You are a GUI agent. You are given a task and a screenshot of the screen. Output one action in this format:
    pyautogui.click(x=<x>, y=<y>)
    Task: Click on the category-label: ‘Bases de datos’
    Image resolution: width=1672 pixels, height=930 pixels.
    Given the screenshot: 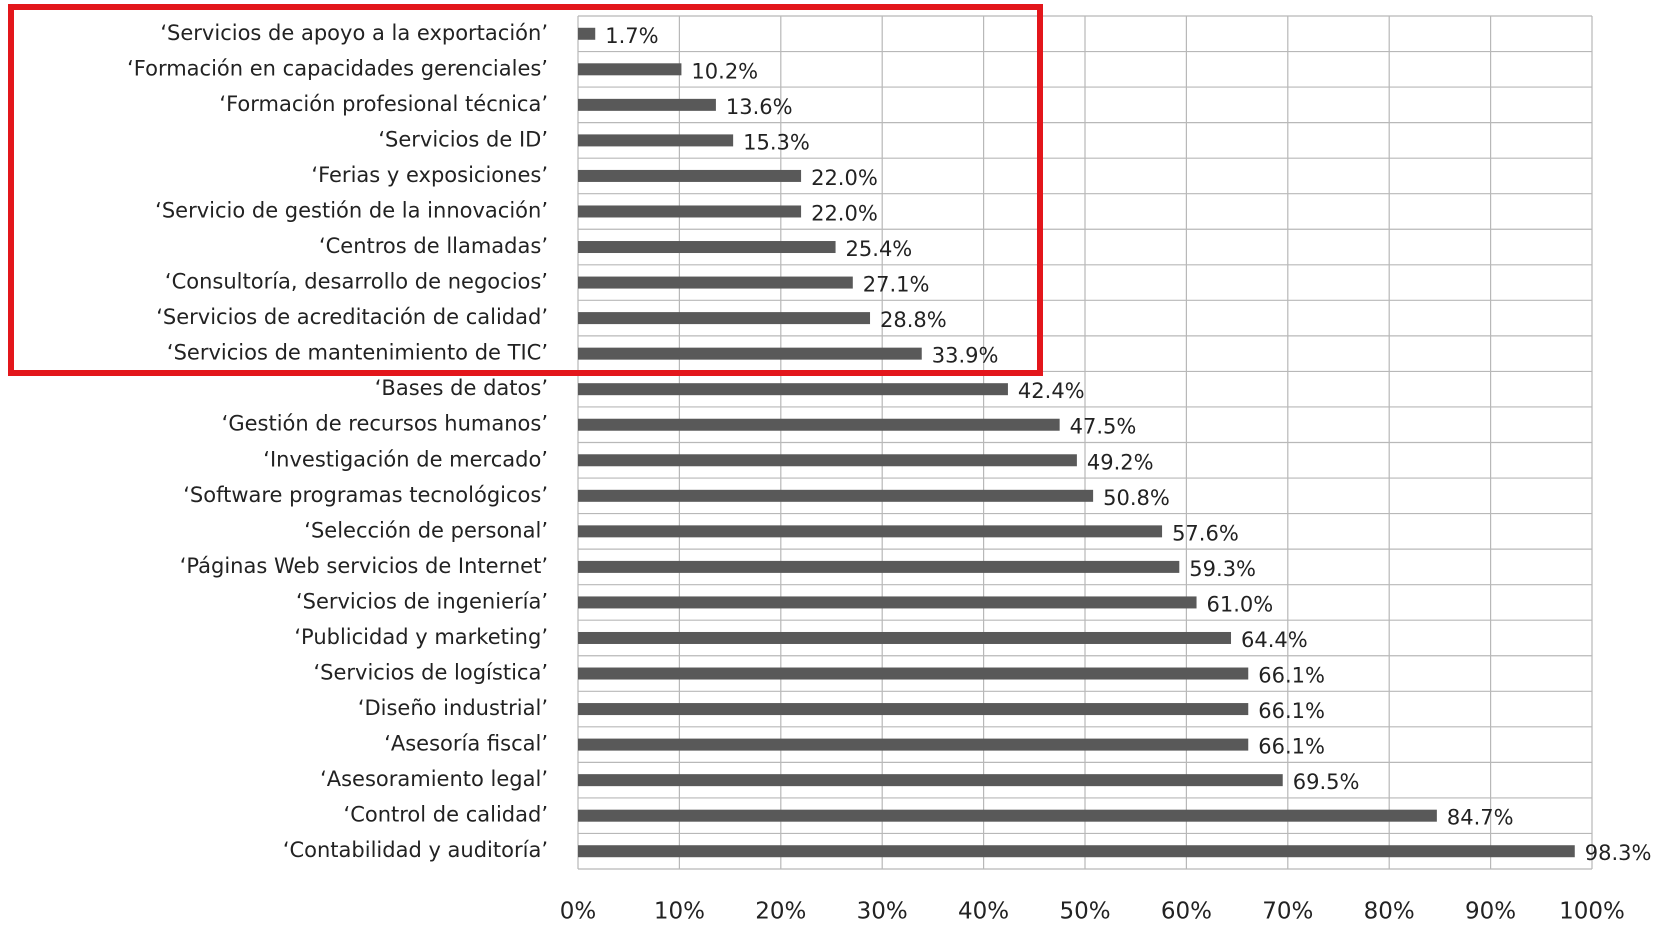 What is the action you would take?
    pyautogui.click(x=461, y=388)
    